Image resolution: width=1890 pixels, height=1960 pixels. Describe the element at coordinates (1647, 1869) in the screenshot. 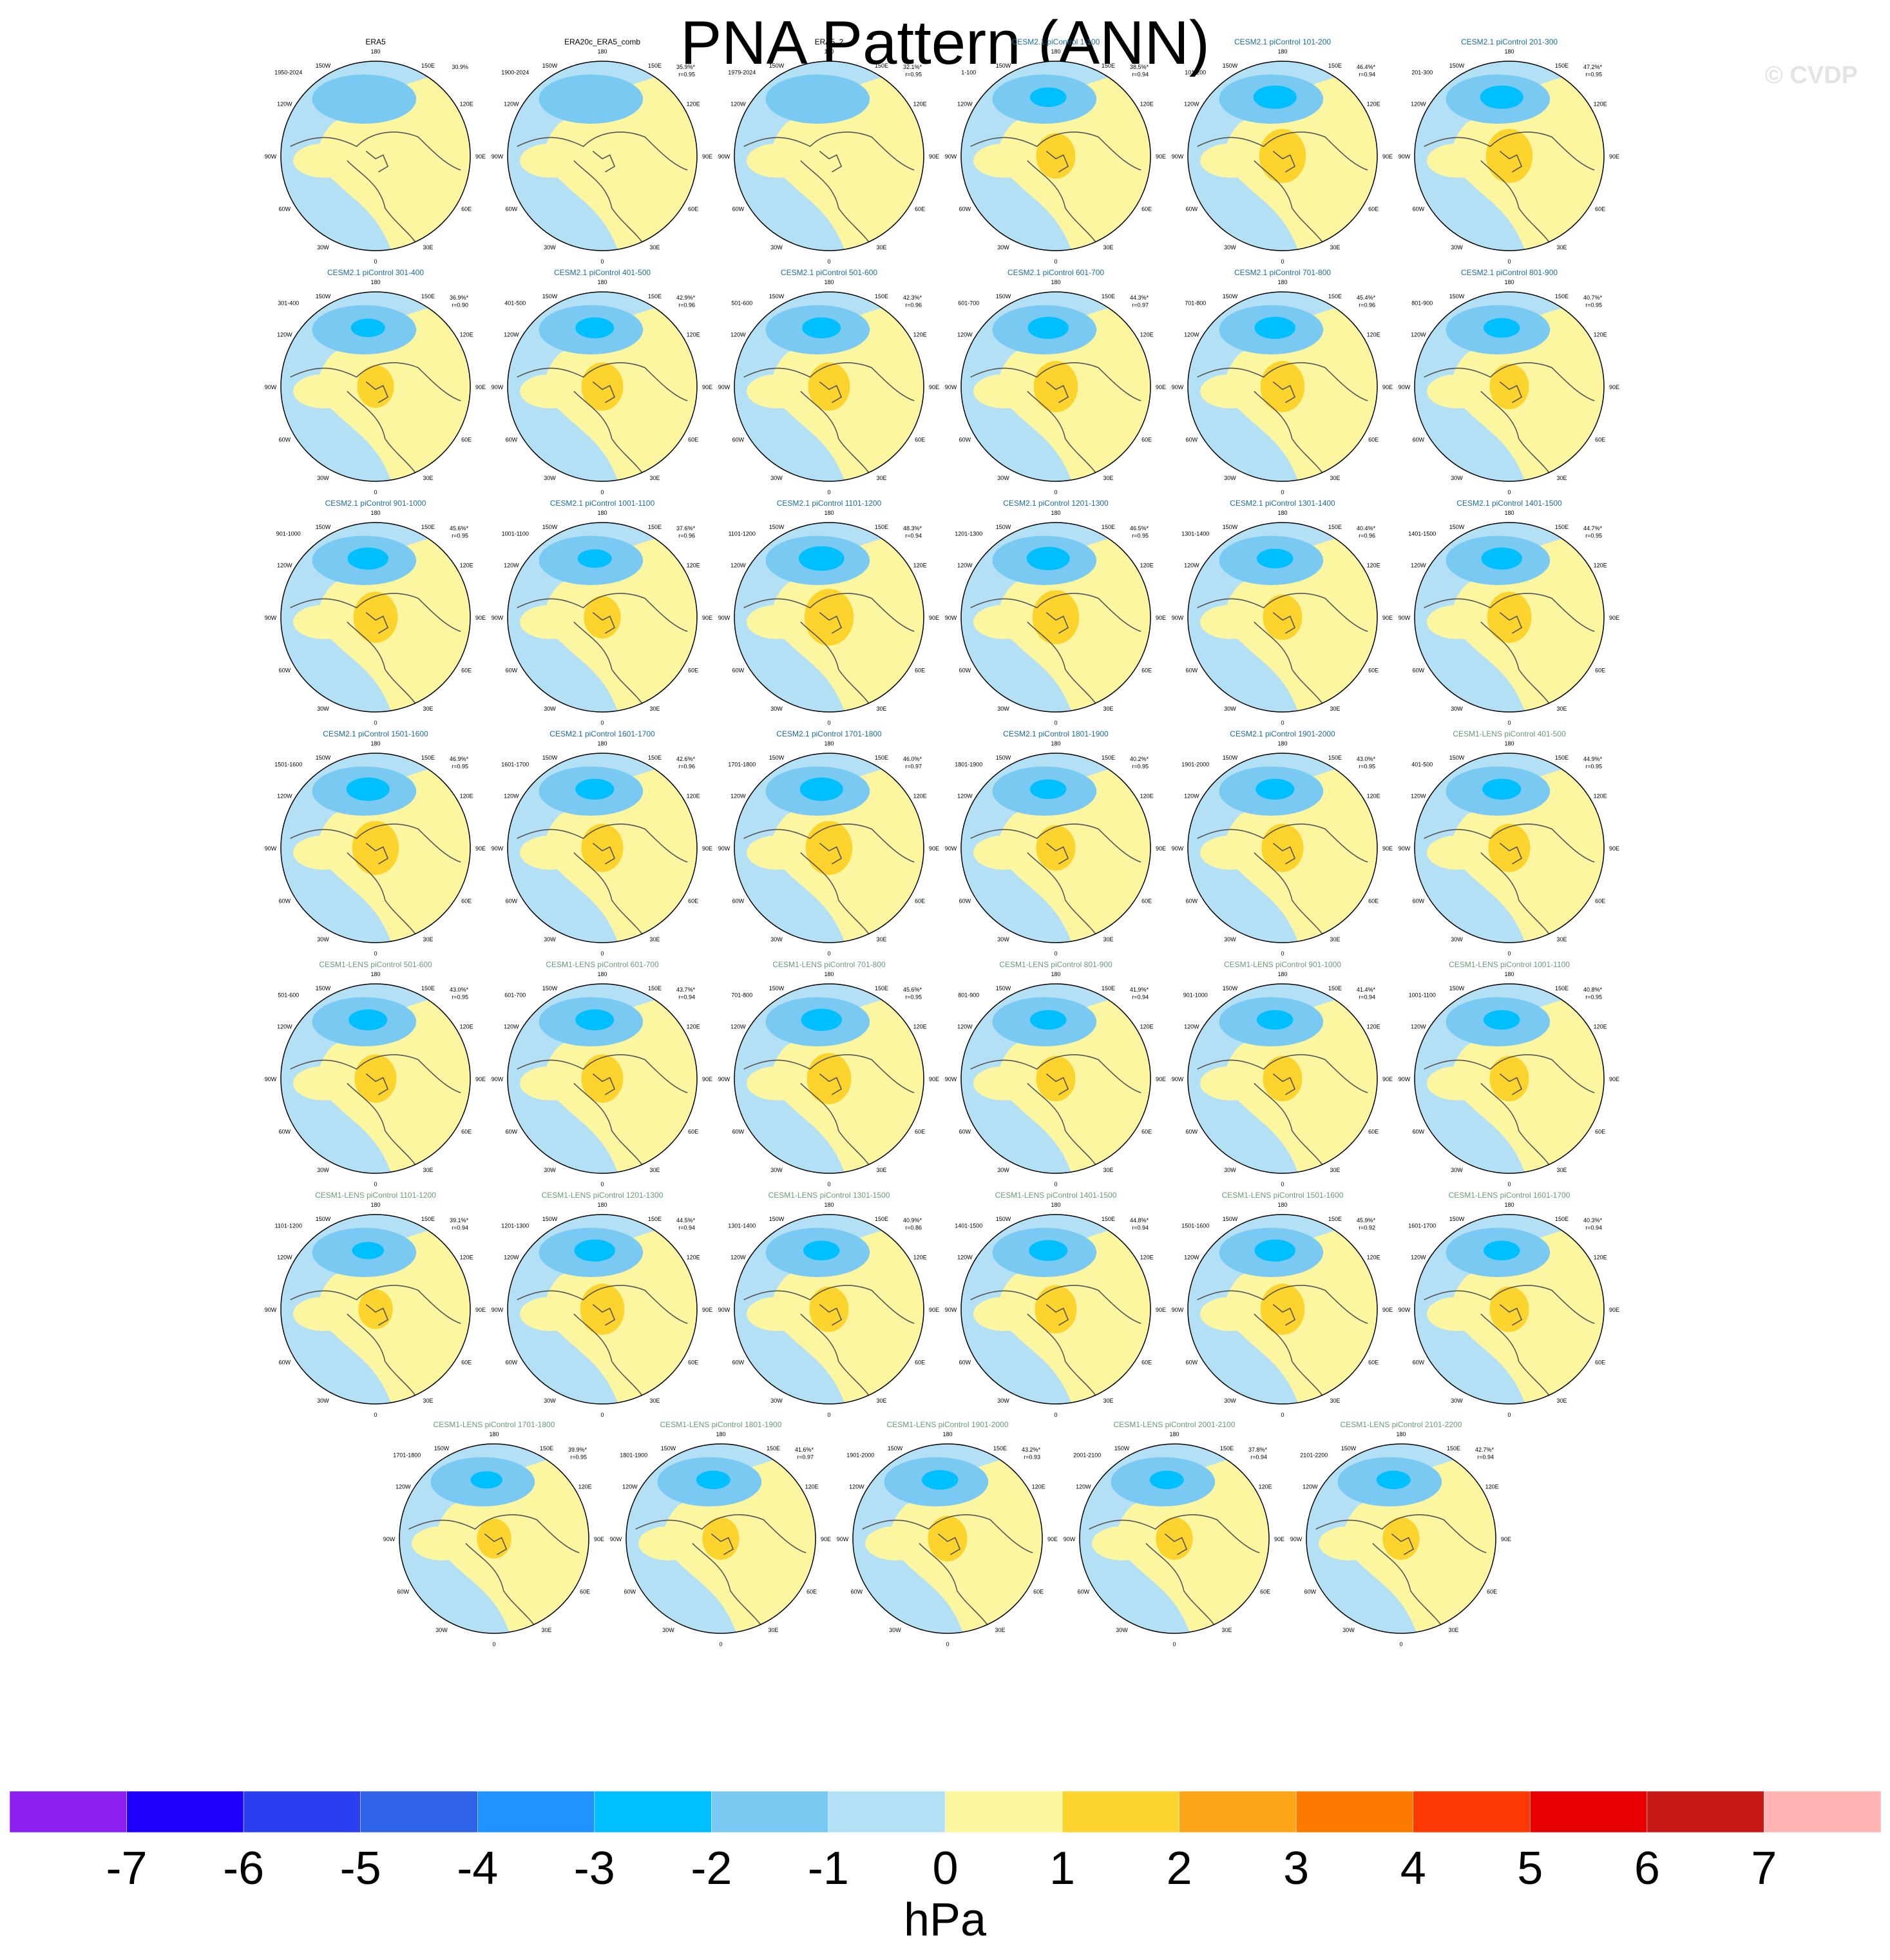

I see `colorbar-tick-label: 6` at that location.